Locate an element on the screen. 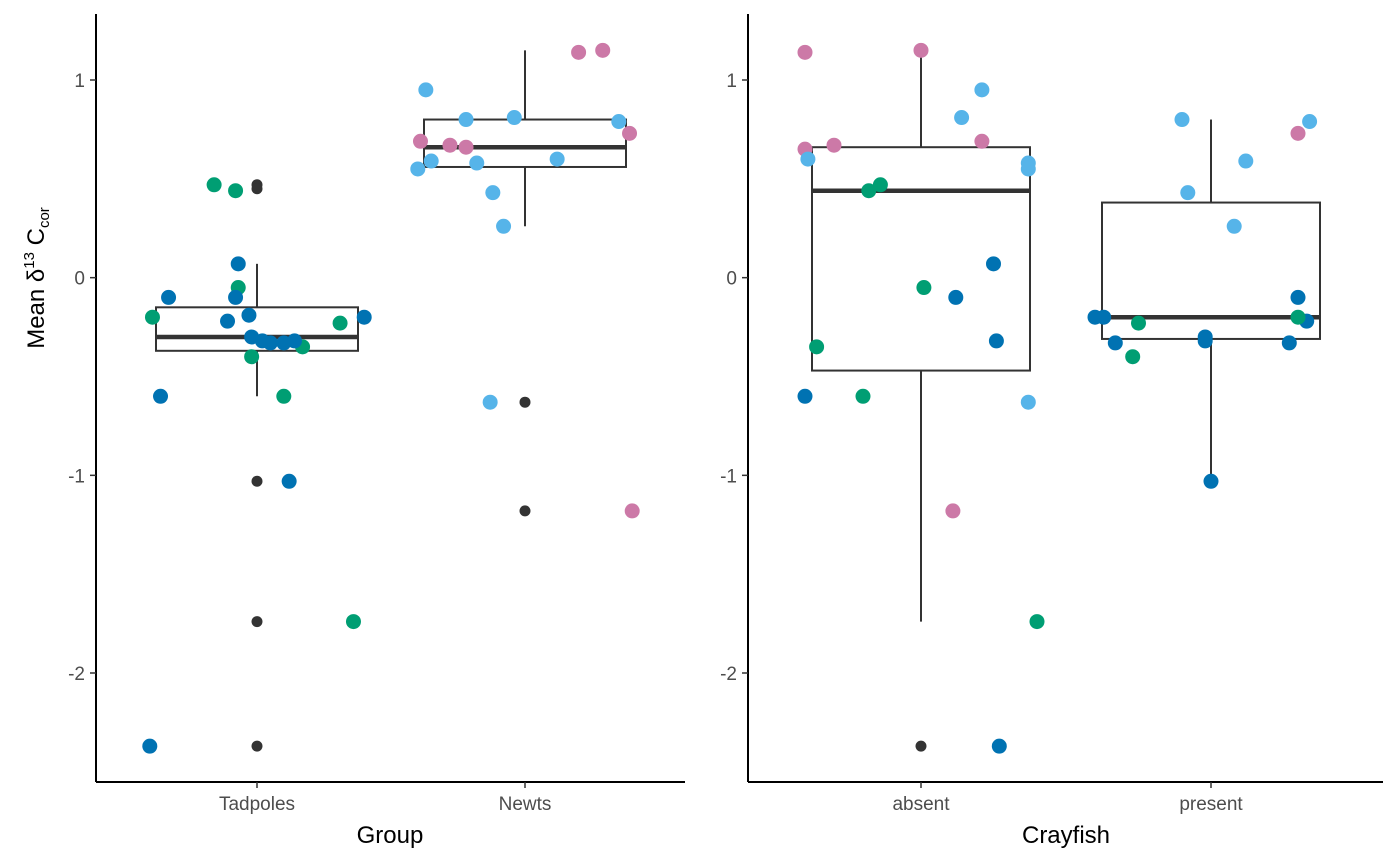 The width and height of the screenshot is (1400, 865). x-tick-label: present is located at coordinates (1211, 804).